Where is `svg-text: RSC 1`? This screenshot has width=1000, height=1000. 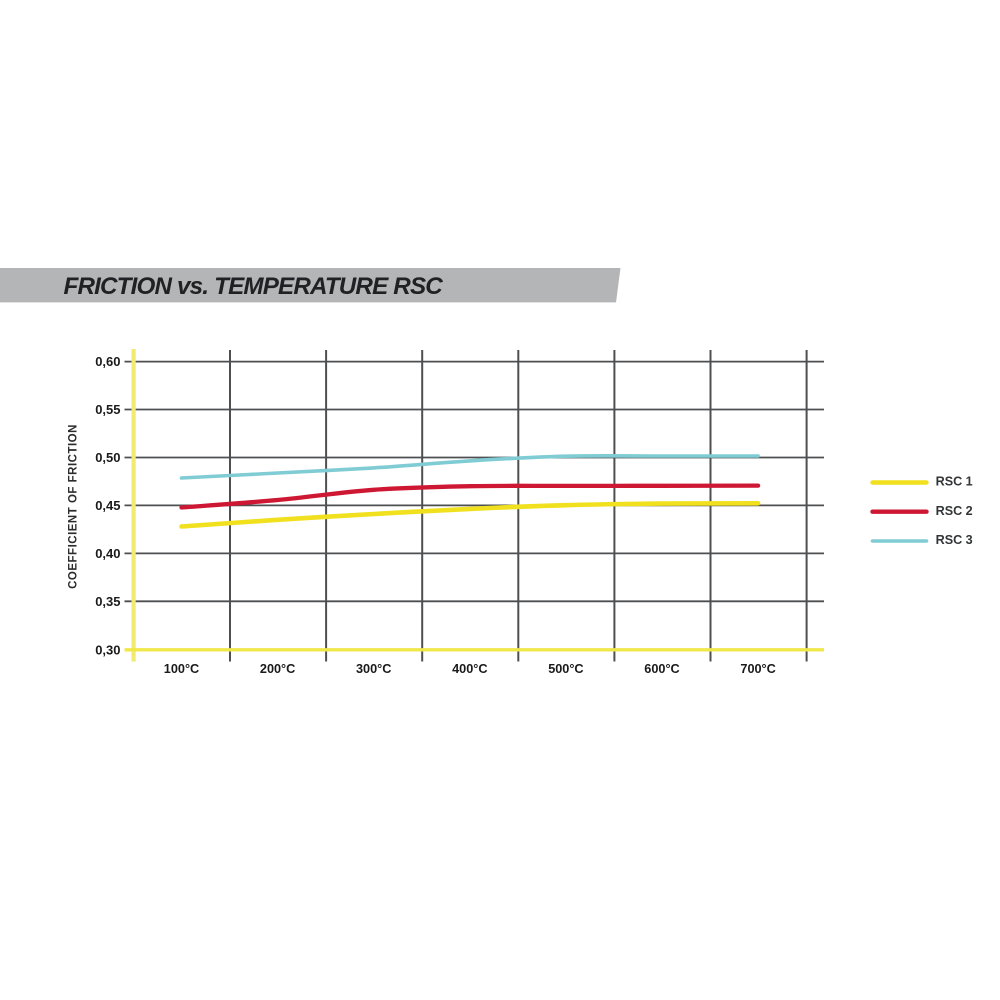
svg-text: RSC 1 is located at coordinates (954, 482).